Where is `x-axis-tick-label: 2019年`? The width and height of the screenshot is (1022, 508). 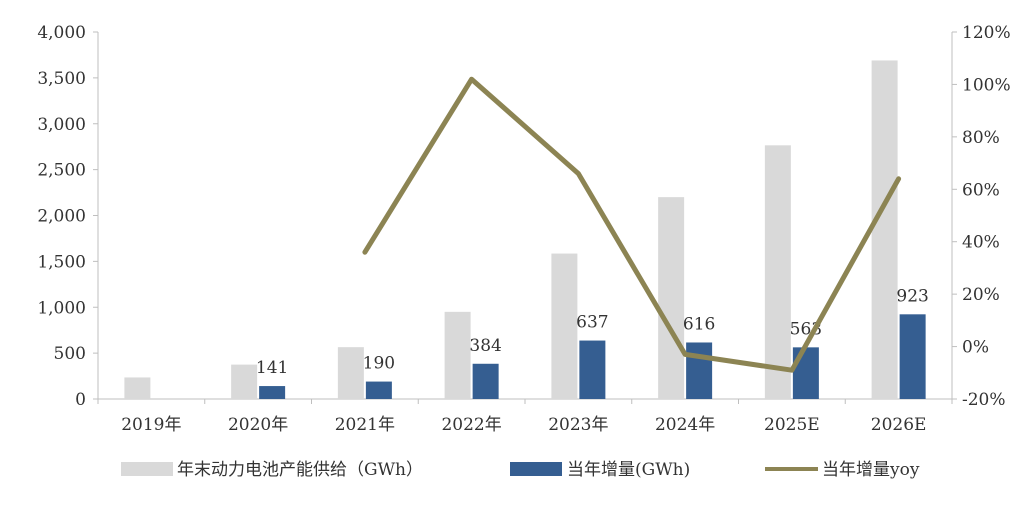 x-axis-tick-label: 2019年 is located at coordinates (151, 425).